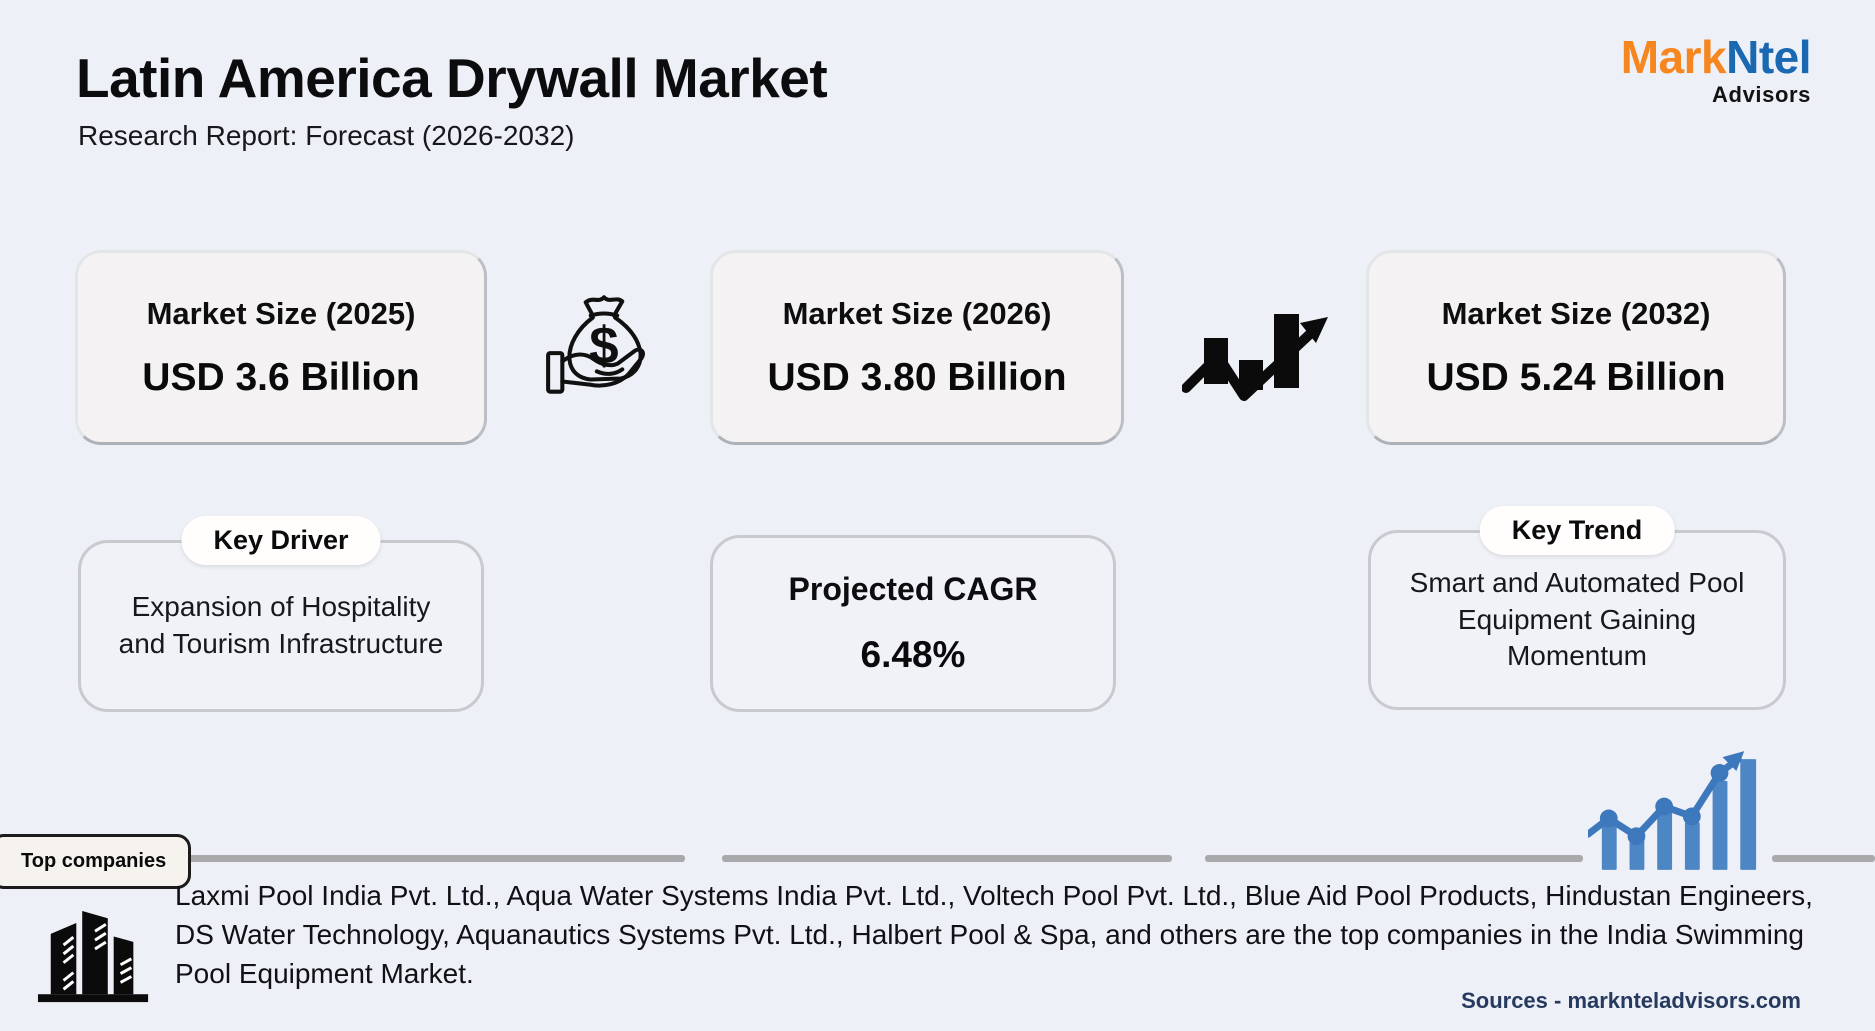  What do you see at coordinates (281, 377) in the screenshot?
I see `stat-value: USD 3.6 Billion` at bounding box center [281, 377].